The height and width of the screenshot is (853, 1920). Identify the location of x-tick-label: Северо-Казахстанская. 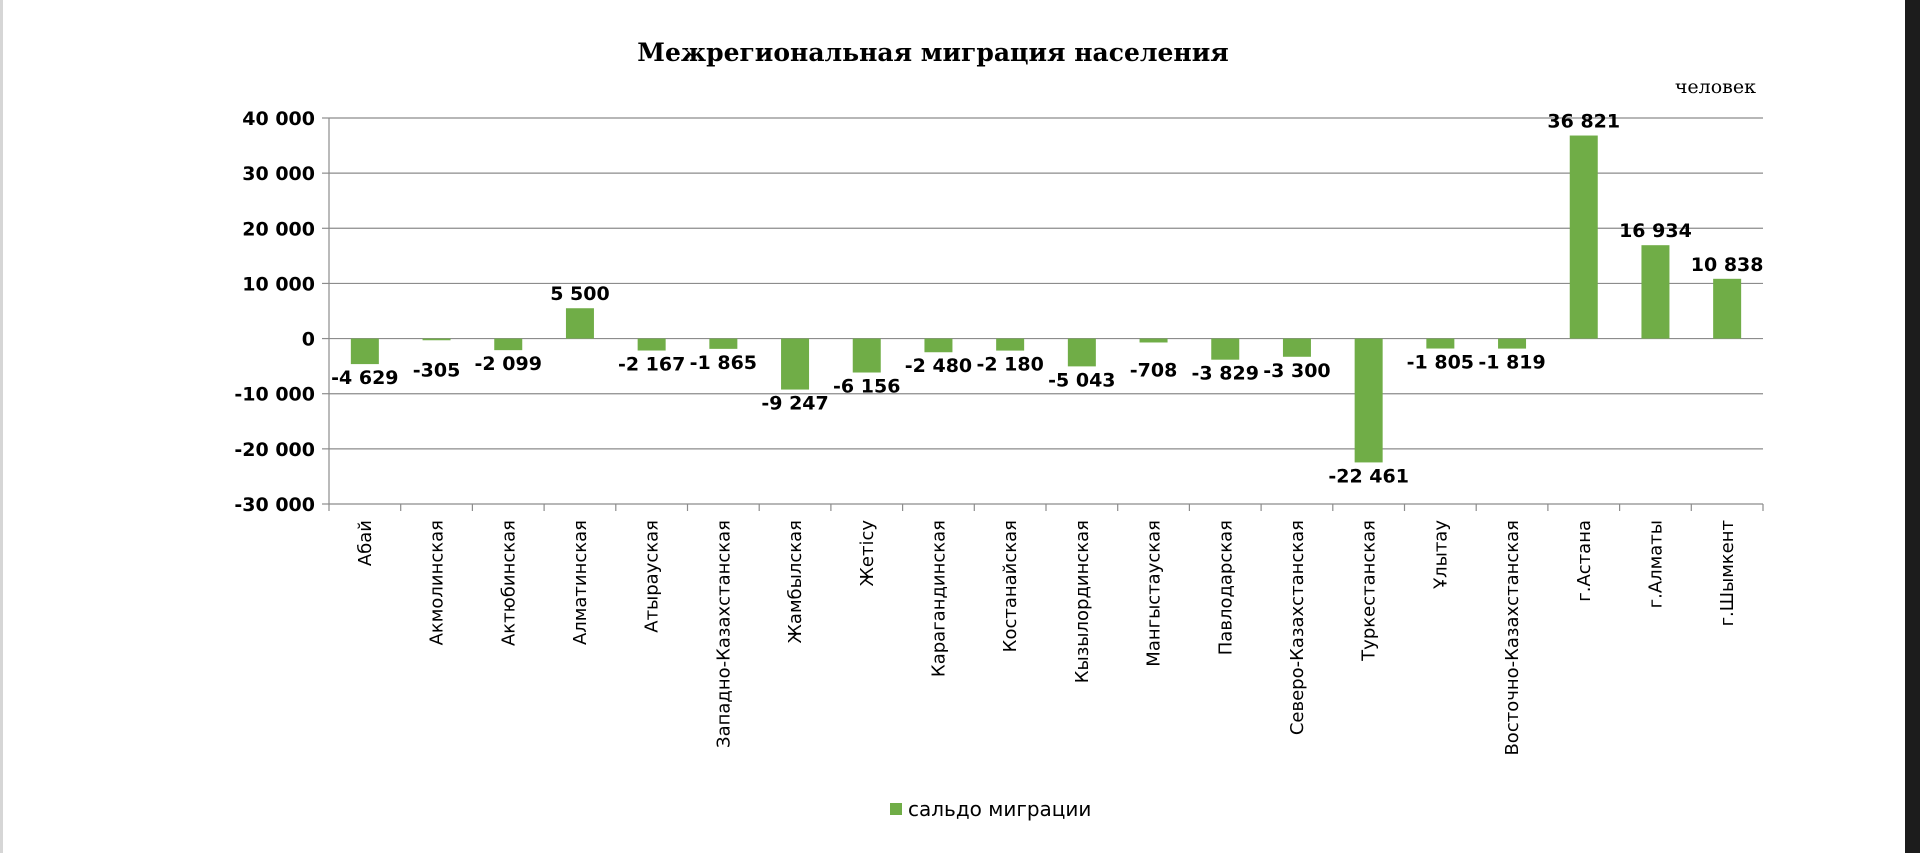
(1297, 627).